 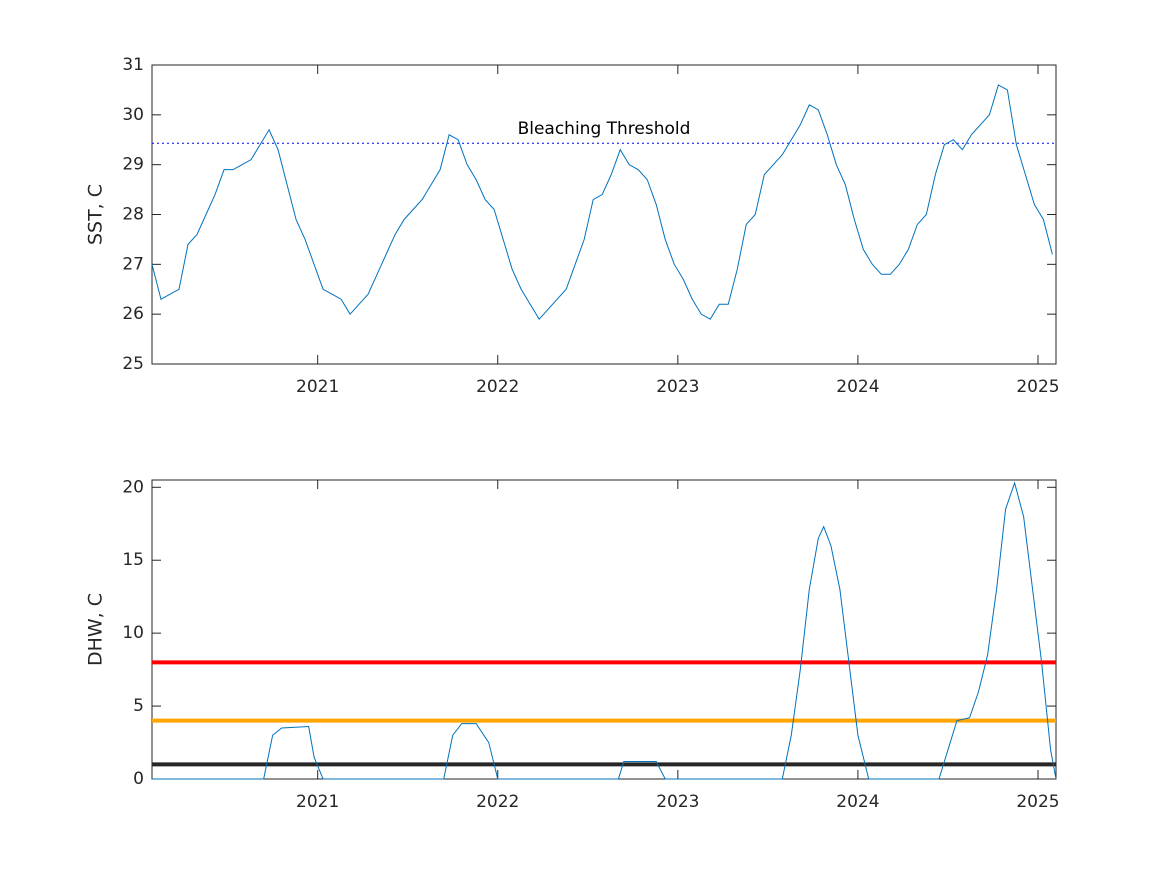 What do you see at coordinates (133, 115) in the screenshot?
I see `y-tick-label: 30` at bounding box center [133, 115].